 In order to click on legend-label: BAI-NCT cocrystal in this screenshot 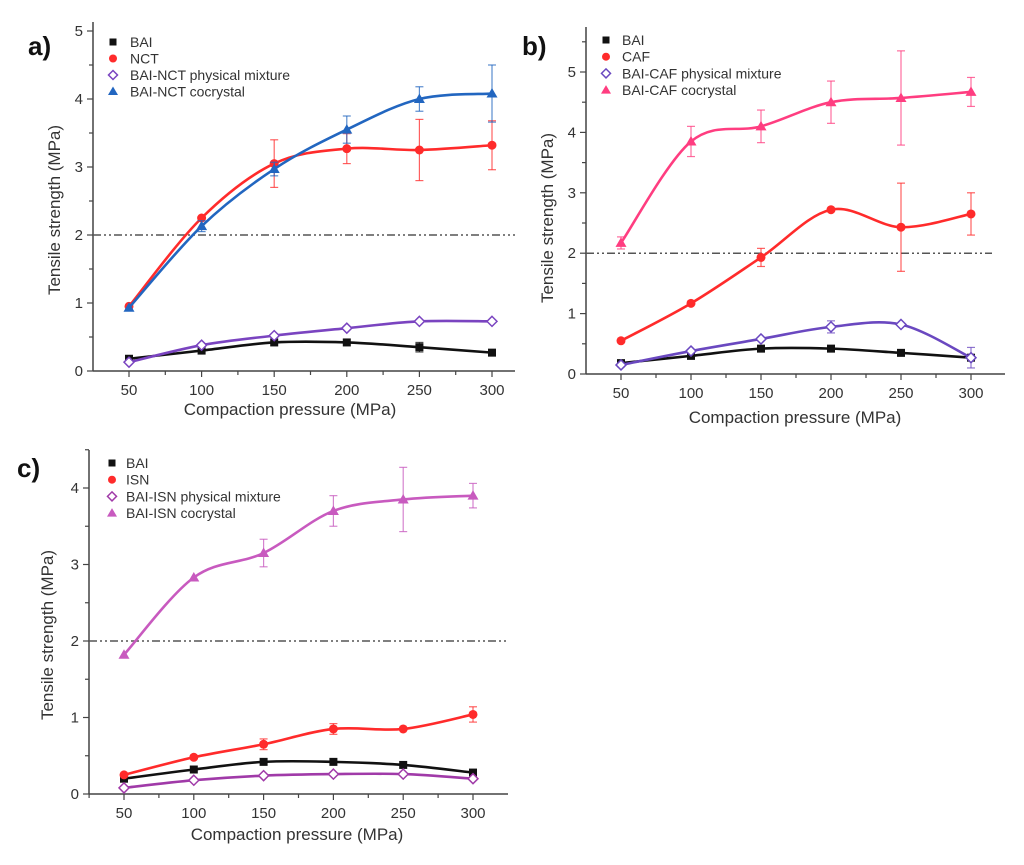, I will do `click(187, 92)`.